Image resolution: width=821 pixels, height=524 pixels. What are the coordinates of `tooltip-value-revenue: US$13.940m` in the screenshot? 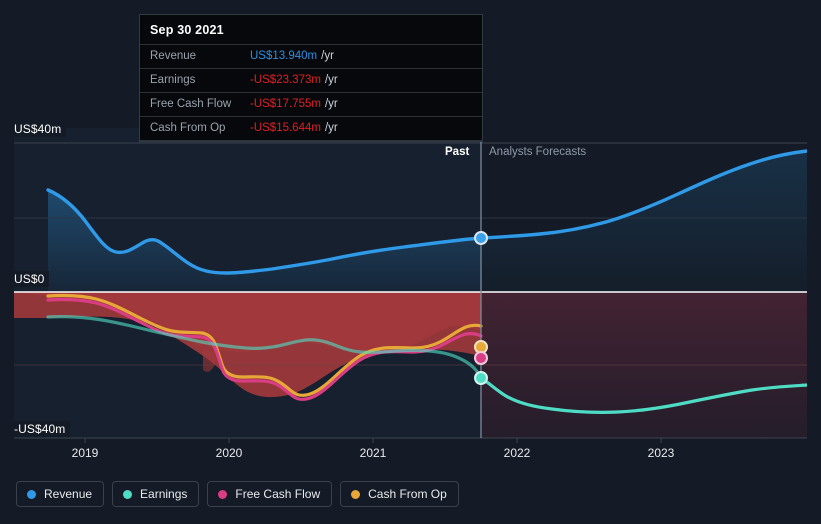 It's located at (284, 56).